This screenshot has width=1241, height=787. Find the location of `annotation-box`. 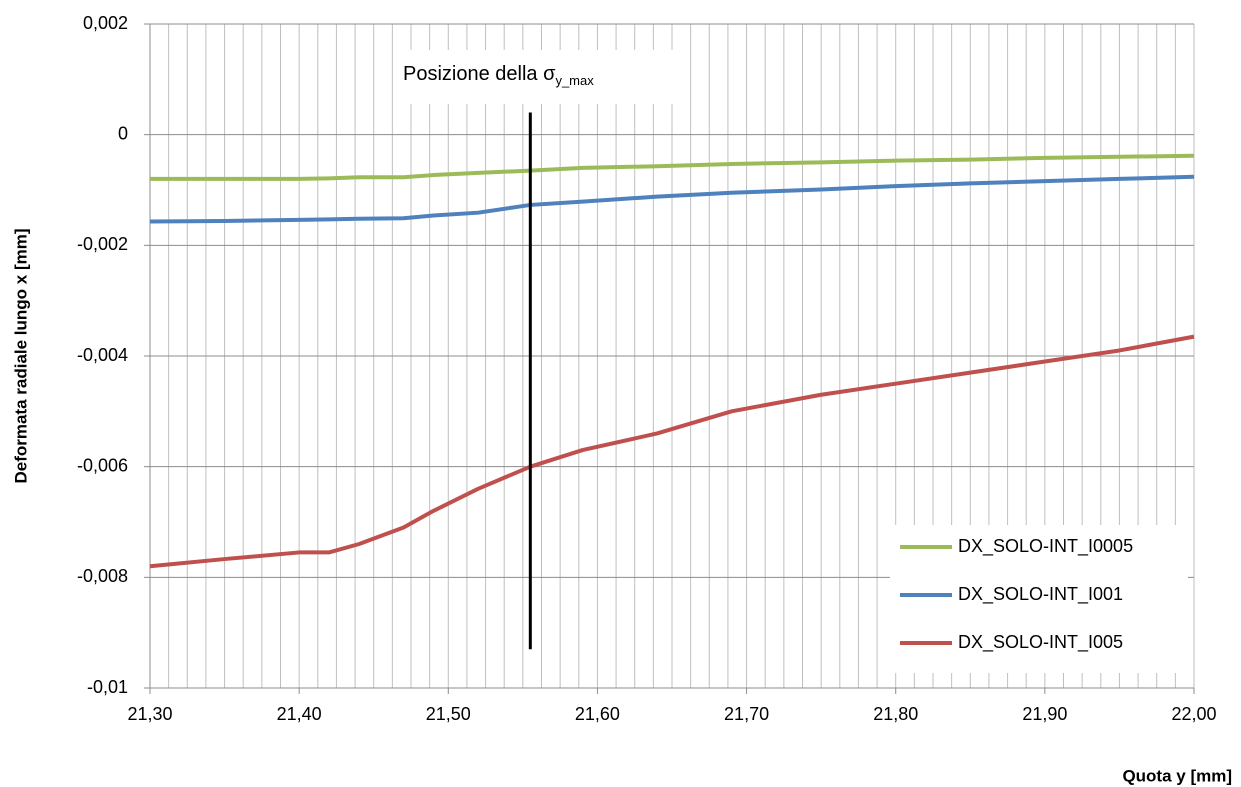

annotation-box is located at coordinates (540, 77).